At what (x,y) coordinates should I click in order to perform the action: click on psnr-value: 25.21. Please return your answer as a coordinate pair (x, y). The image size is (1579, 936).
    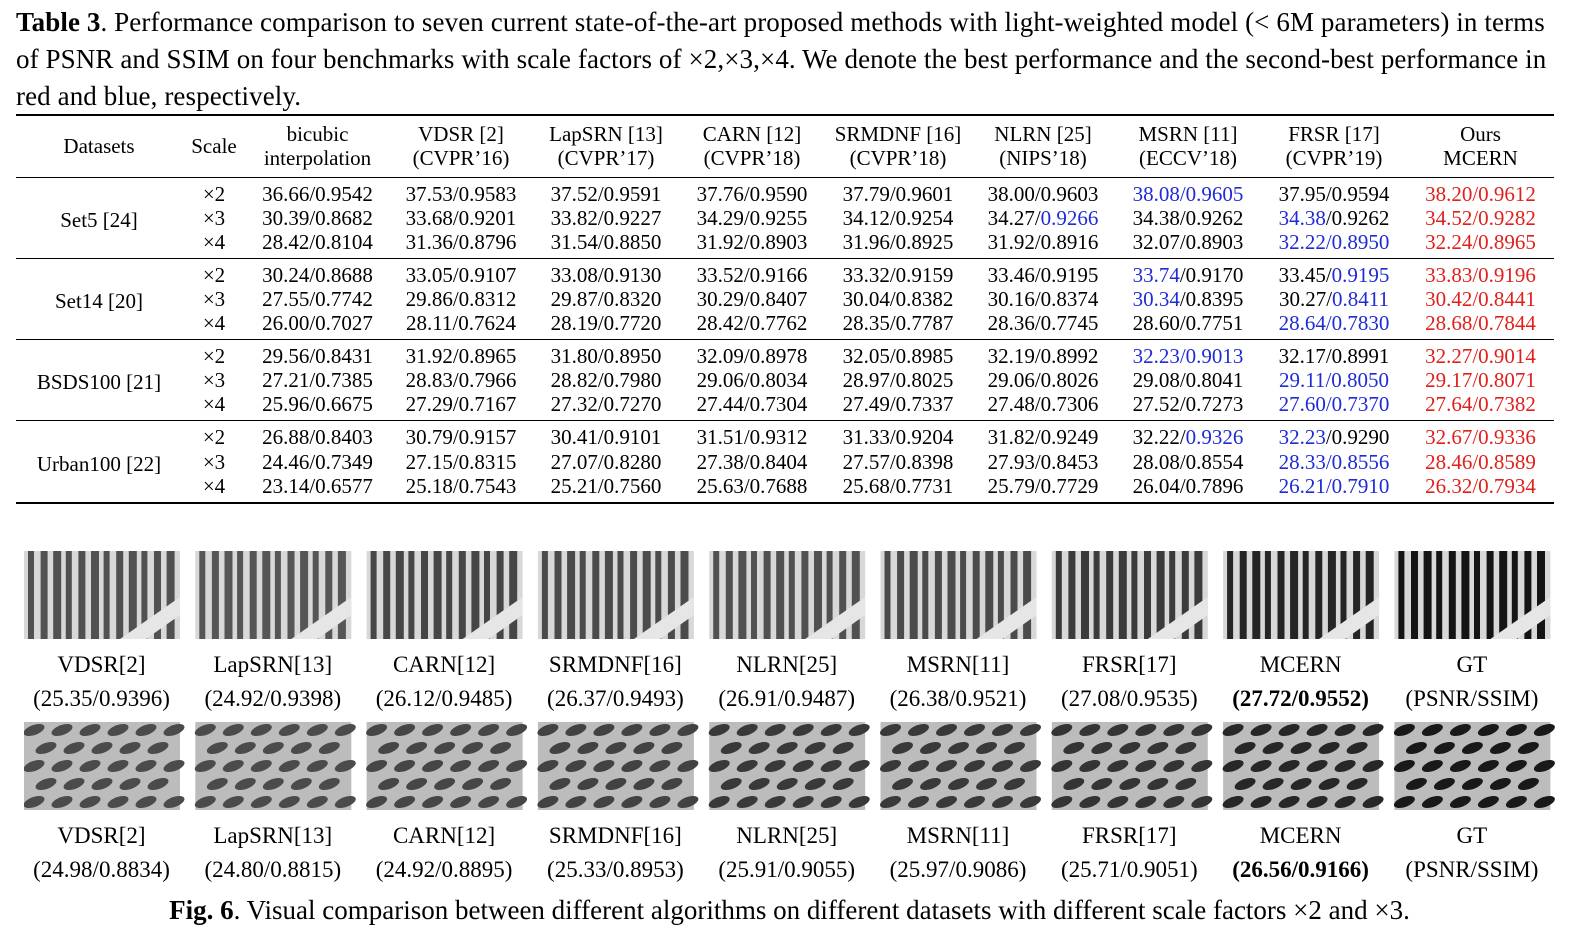
    Looking at the image, I should click on (574, 485).